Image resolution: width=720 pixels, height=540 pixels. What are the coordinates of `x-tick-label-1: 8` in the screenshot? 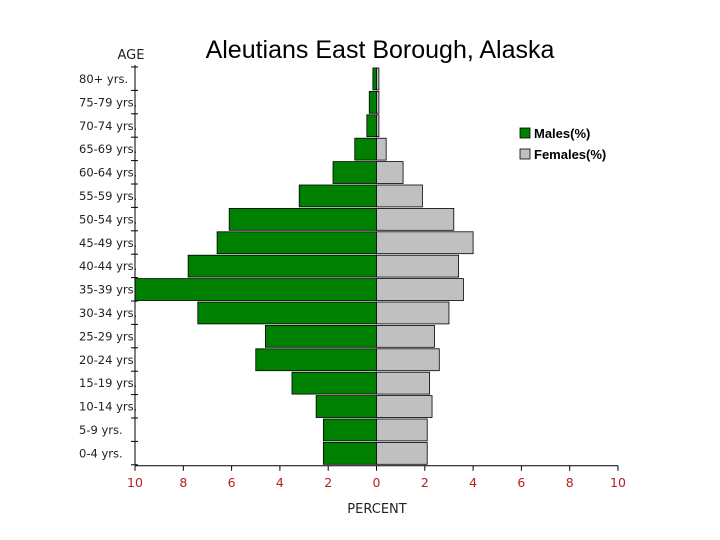 It's located at (183, 482).